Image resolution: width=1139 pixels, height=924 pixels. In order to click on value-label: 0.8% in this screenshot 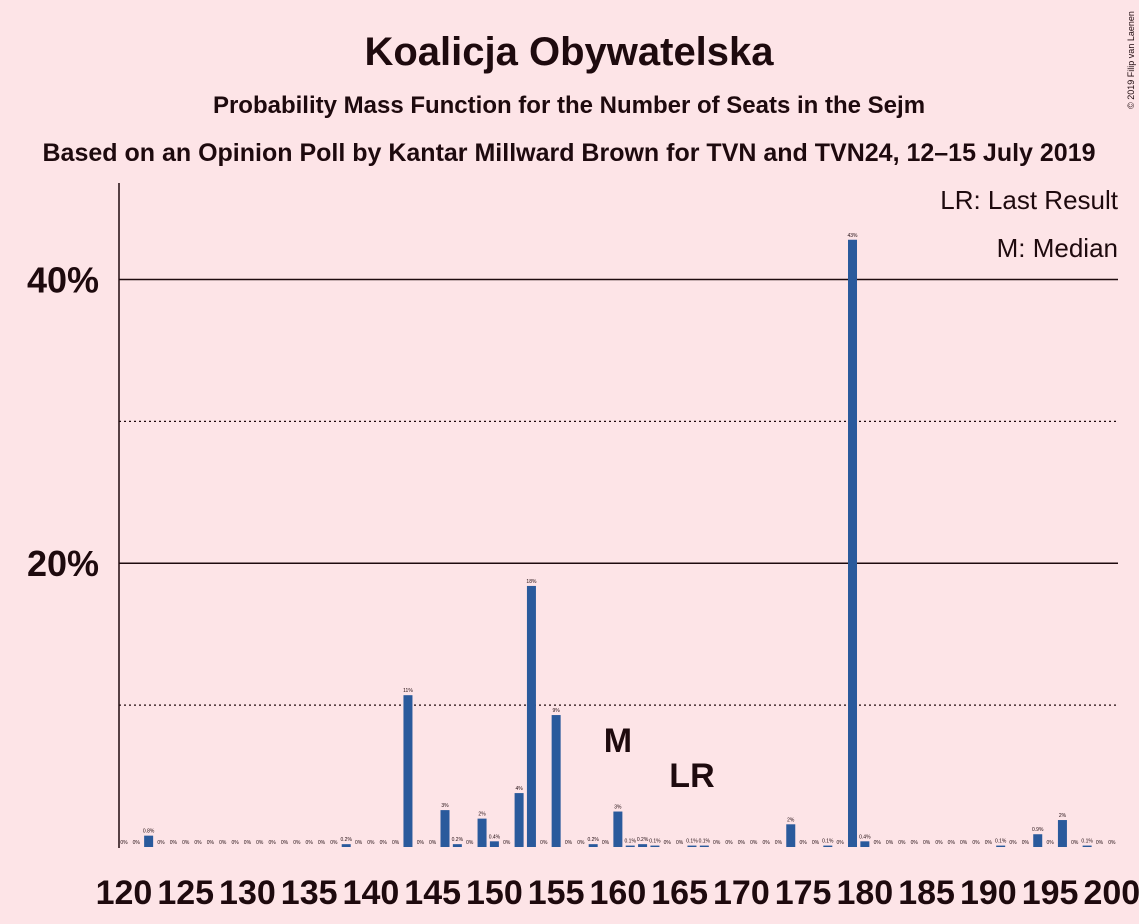, I will do `click(149, 832)`.